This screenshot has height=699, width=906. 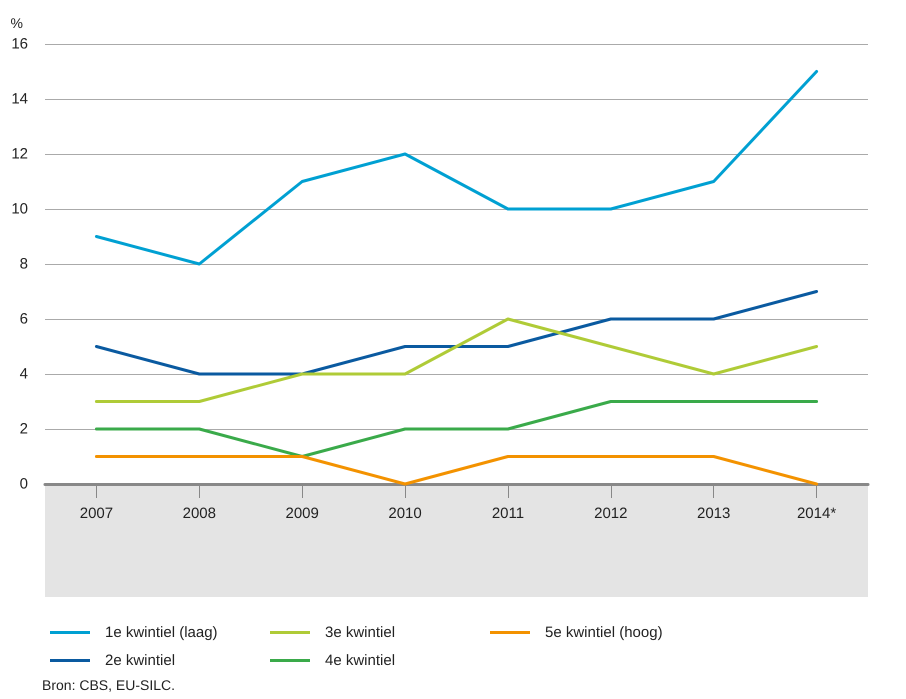 What do you see at coordinates (604, 632) in the screenshot?
I see `legend-label: 5e kwintiel (hoog)` at bounding box center [604, 632].